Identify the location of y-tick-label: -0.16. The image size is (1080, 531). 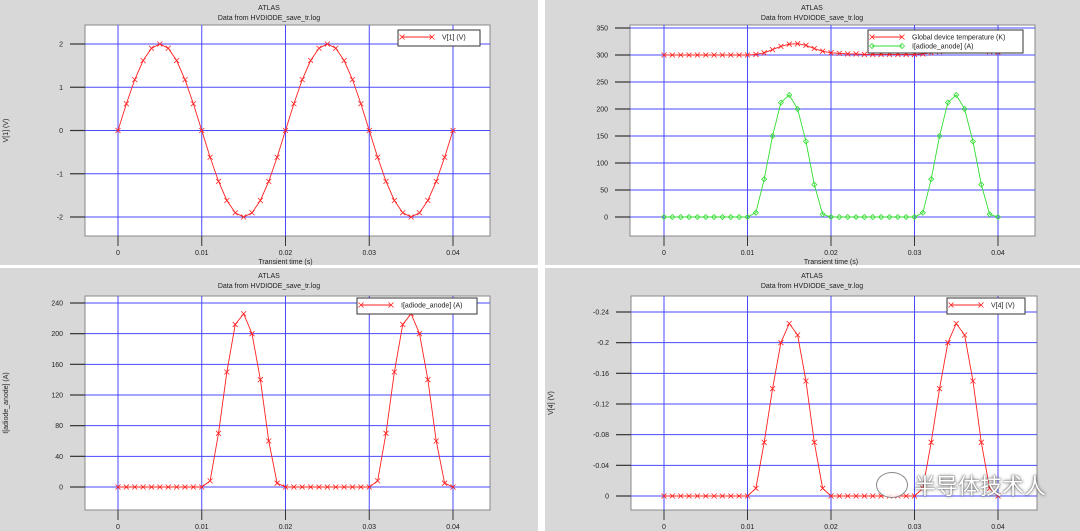
(601, 374).